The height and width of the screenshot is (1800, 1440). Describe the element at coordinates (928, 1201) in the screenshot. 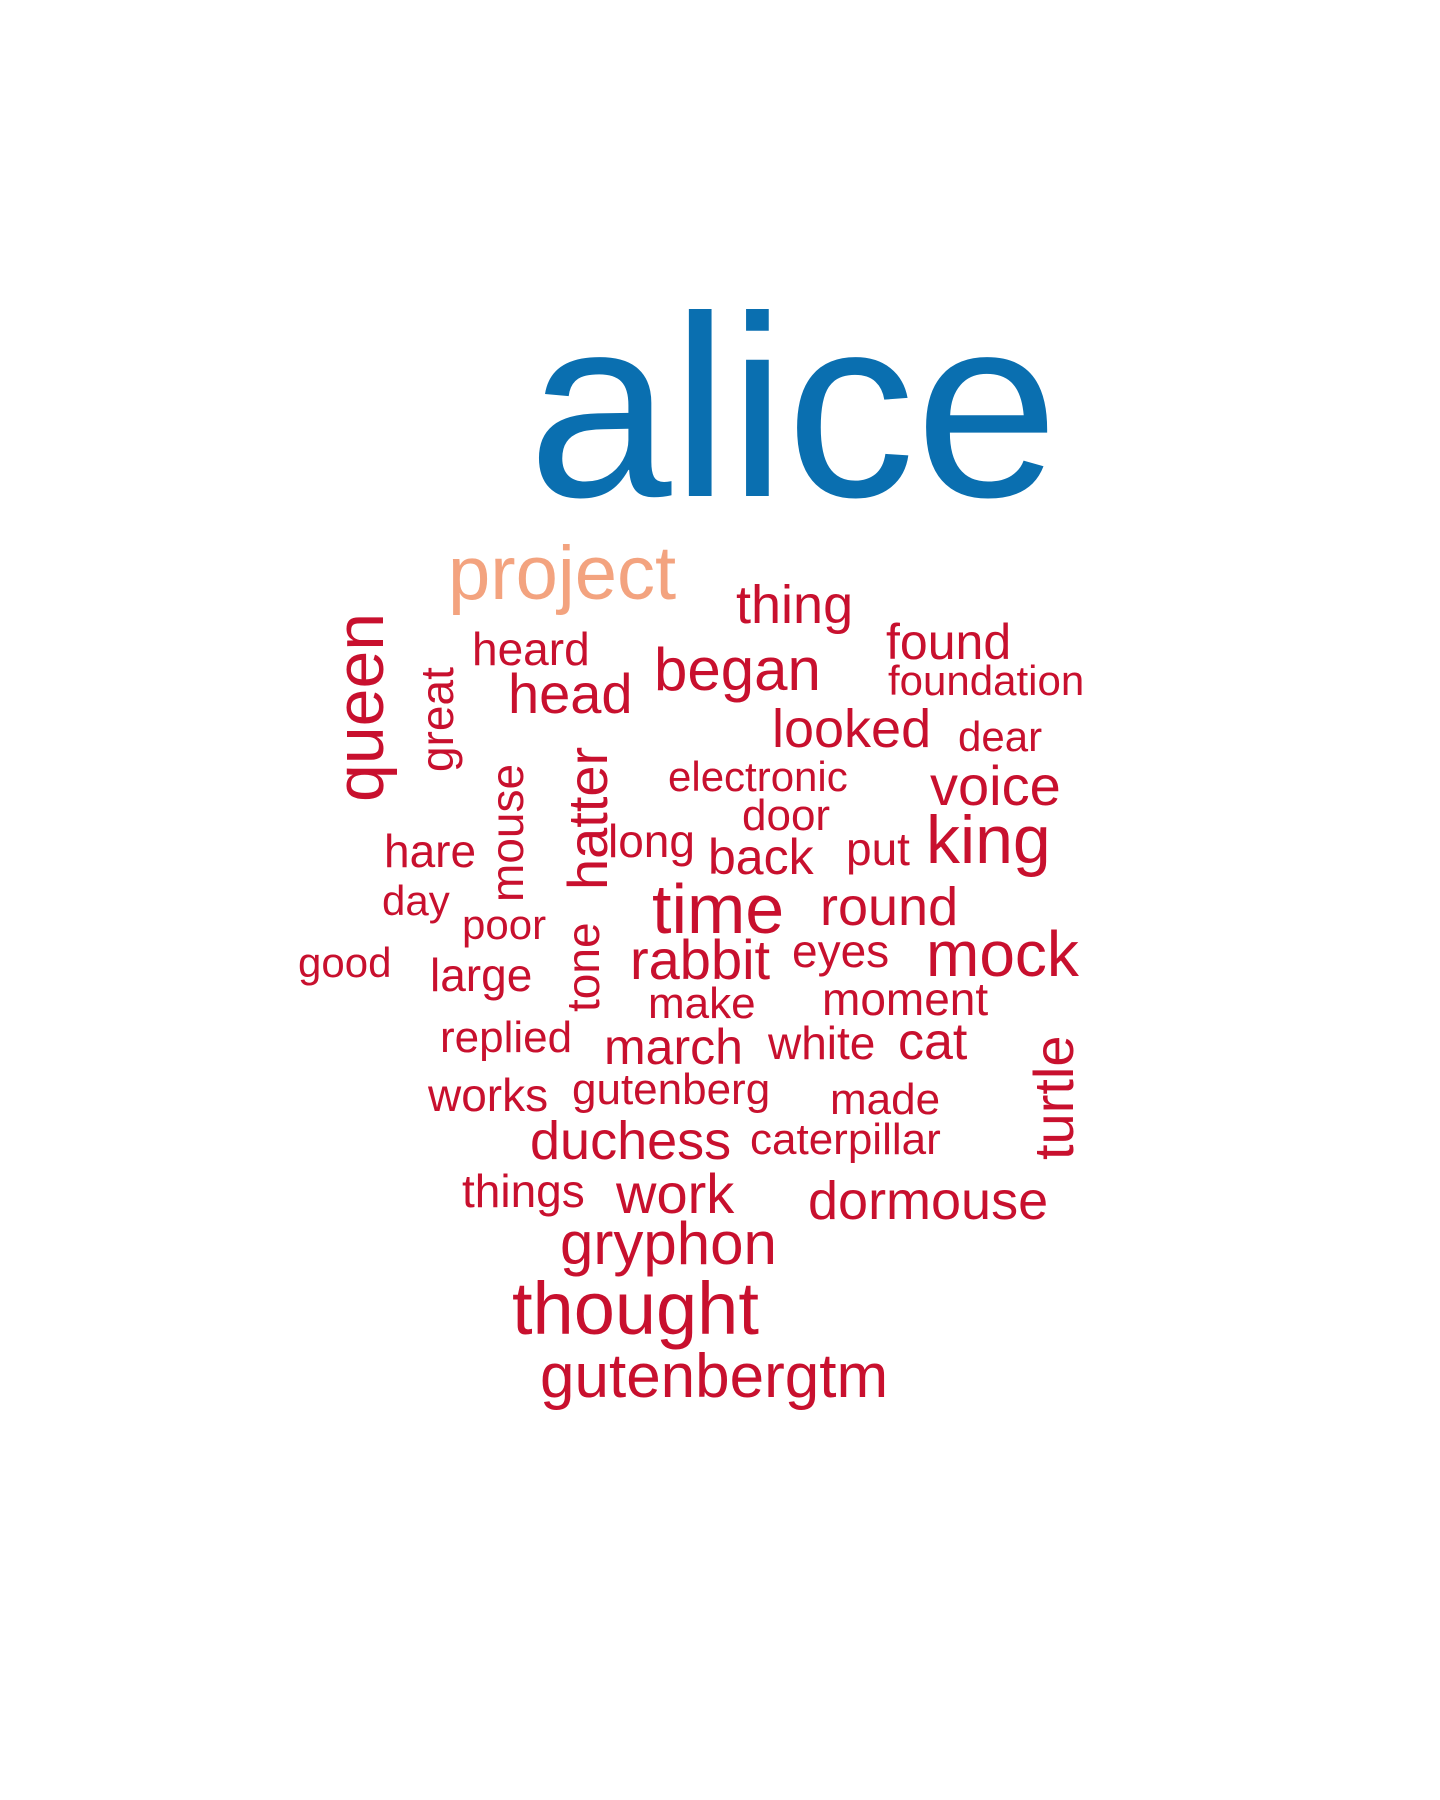

I see `word-dormouse: dormouse` at that location.